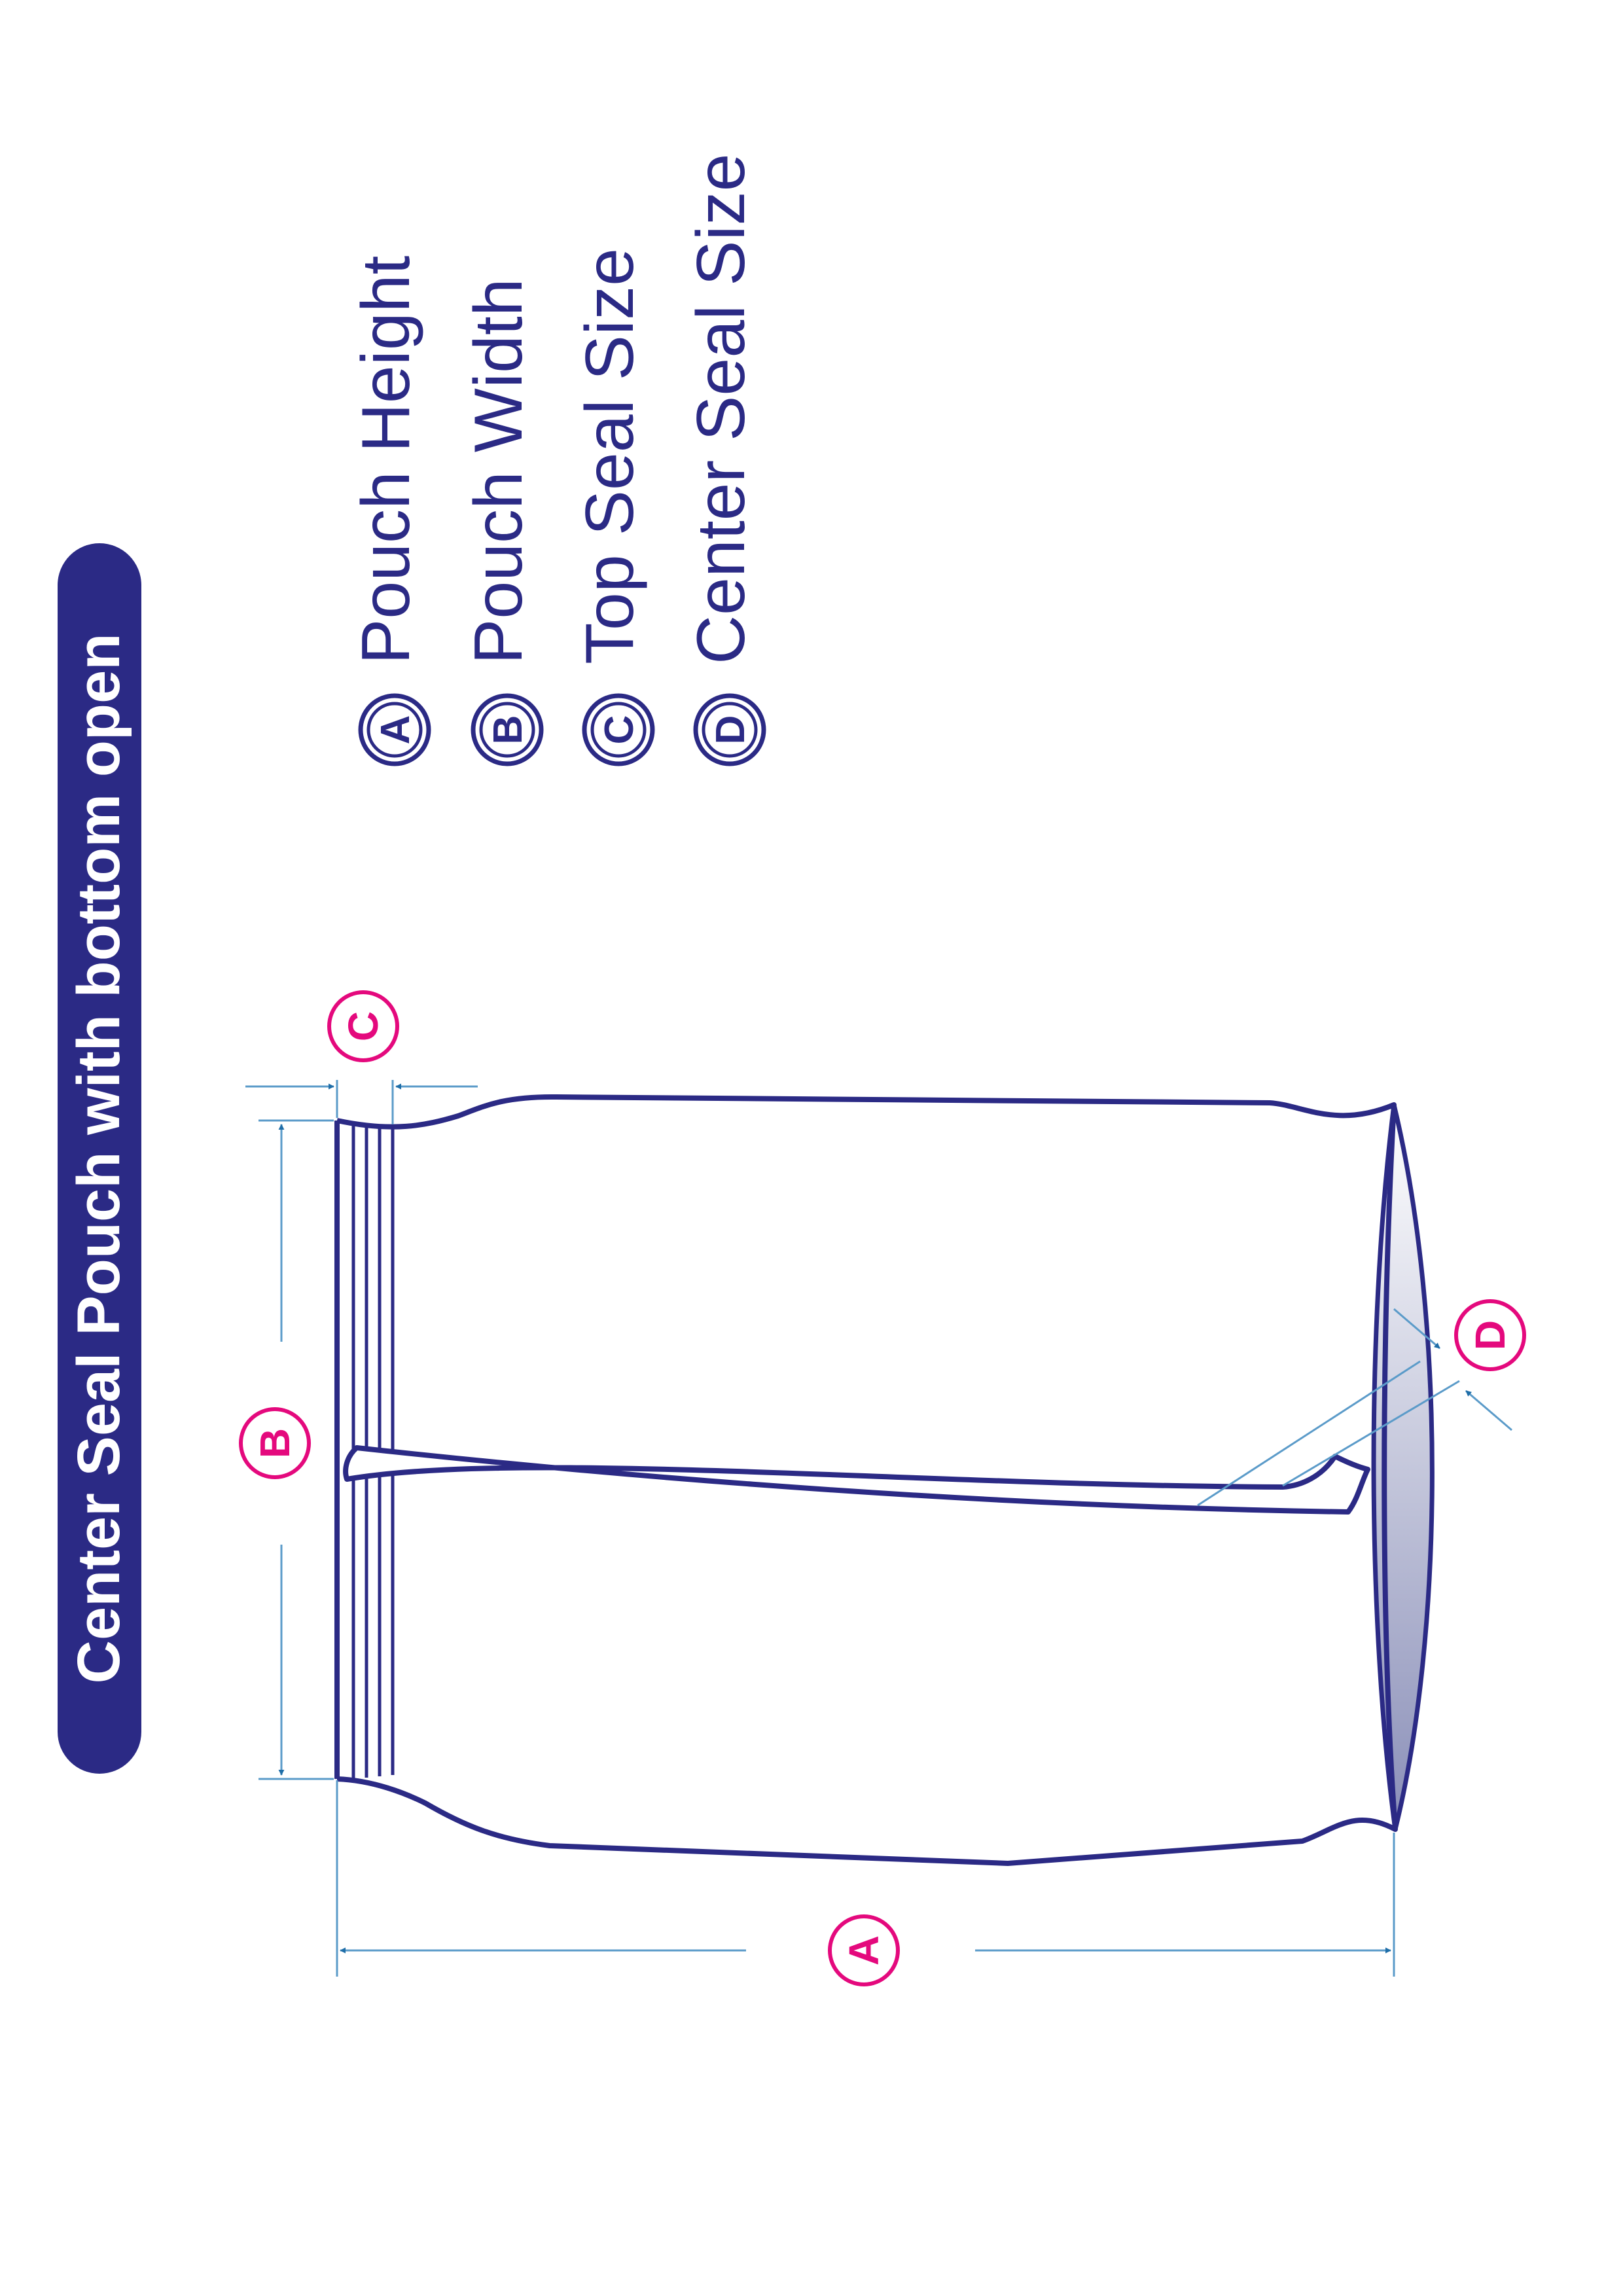  I want to click on legend-item-c: C Top Seal Size, so click(613, 507).